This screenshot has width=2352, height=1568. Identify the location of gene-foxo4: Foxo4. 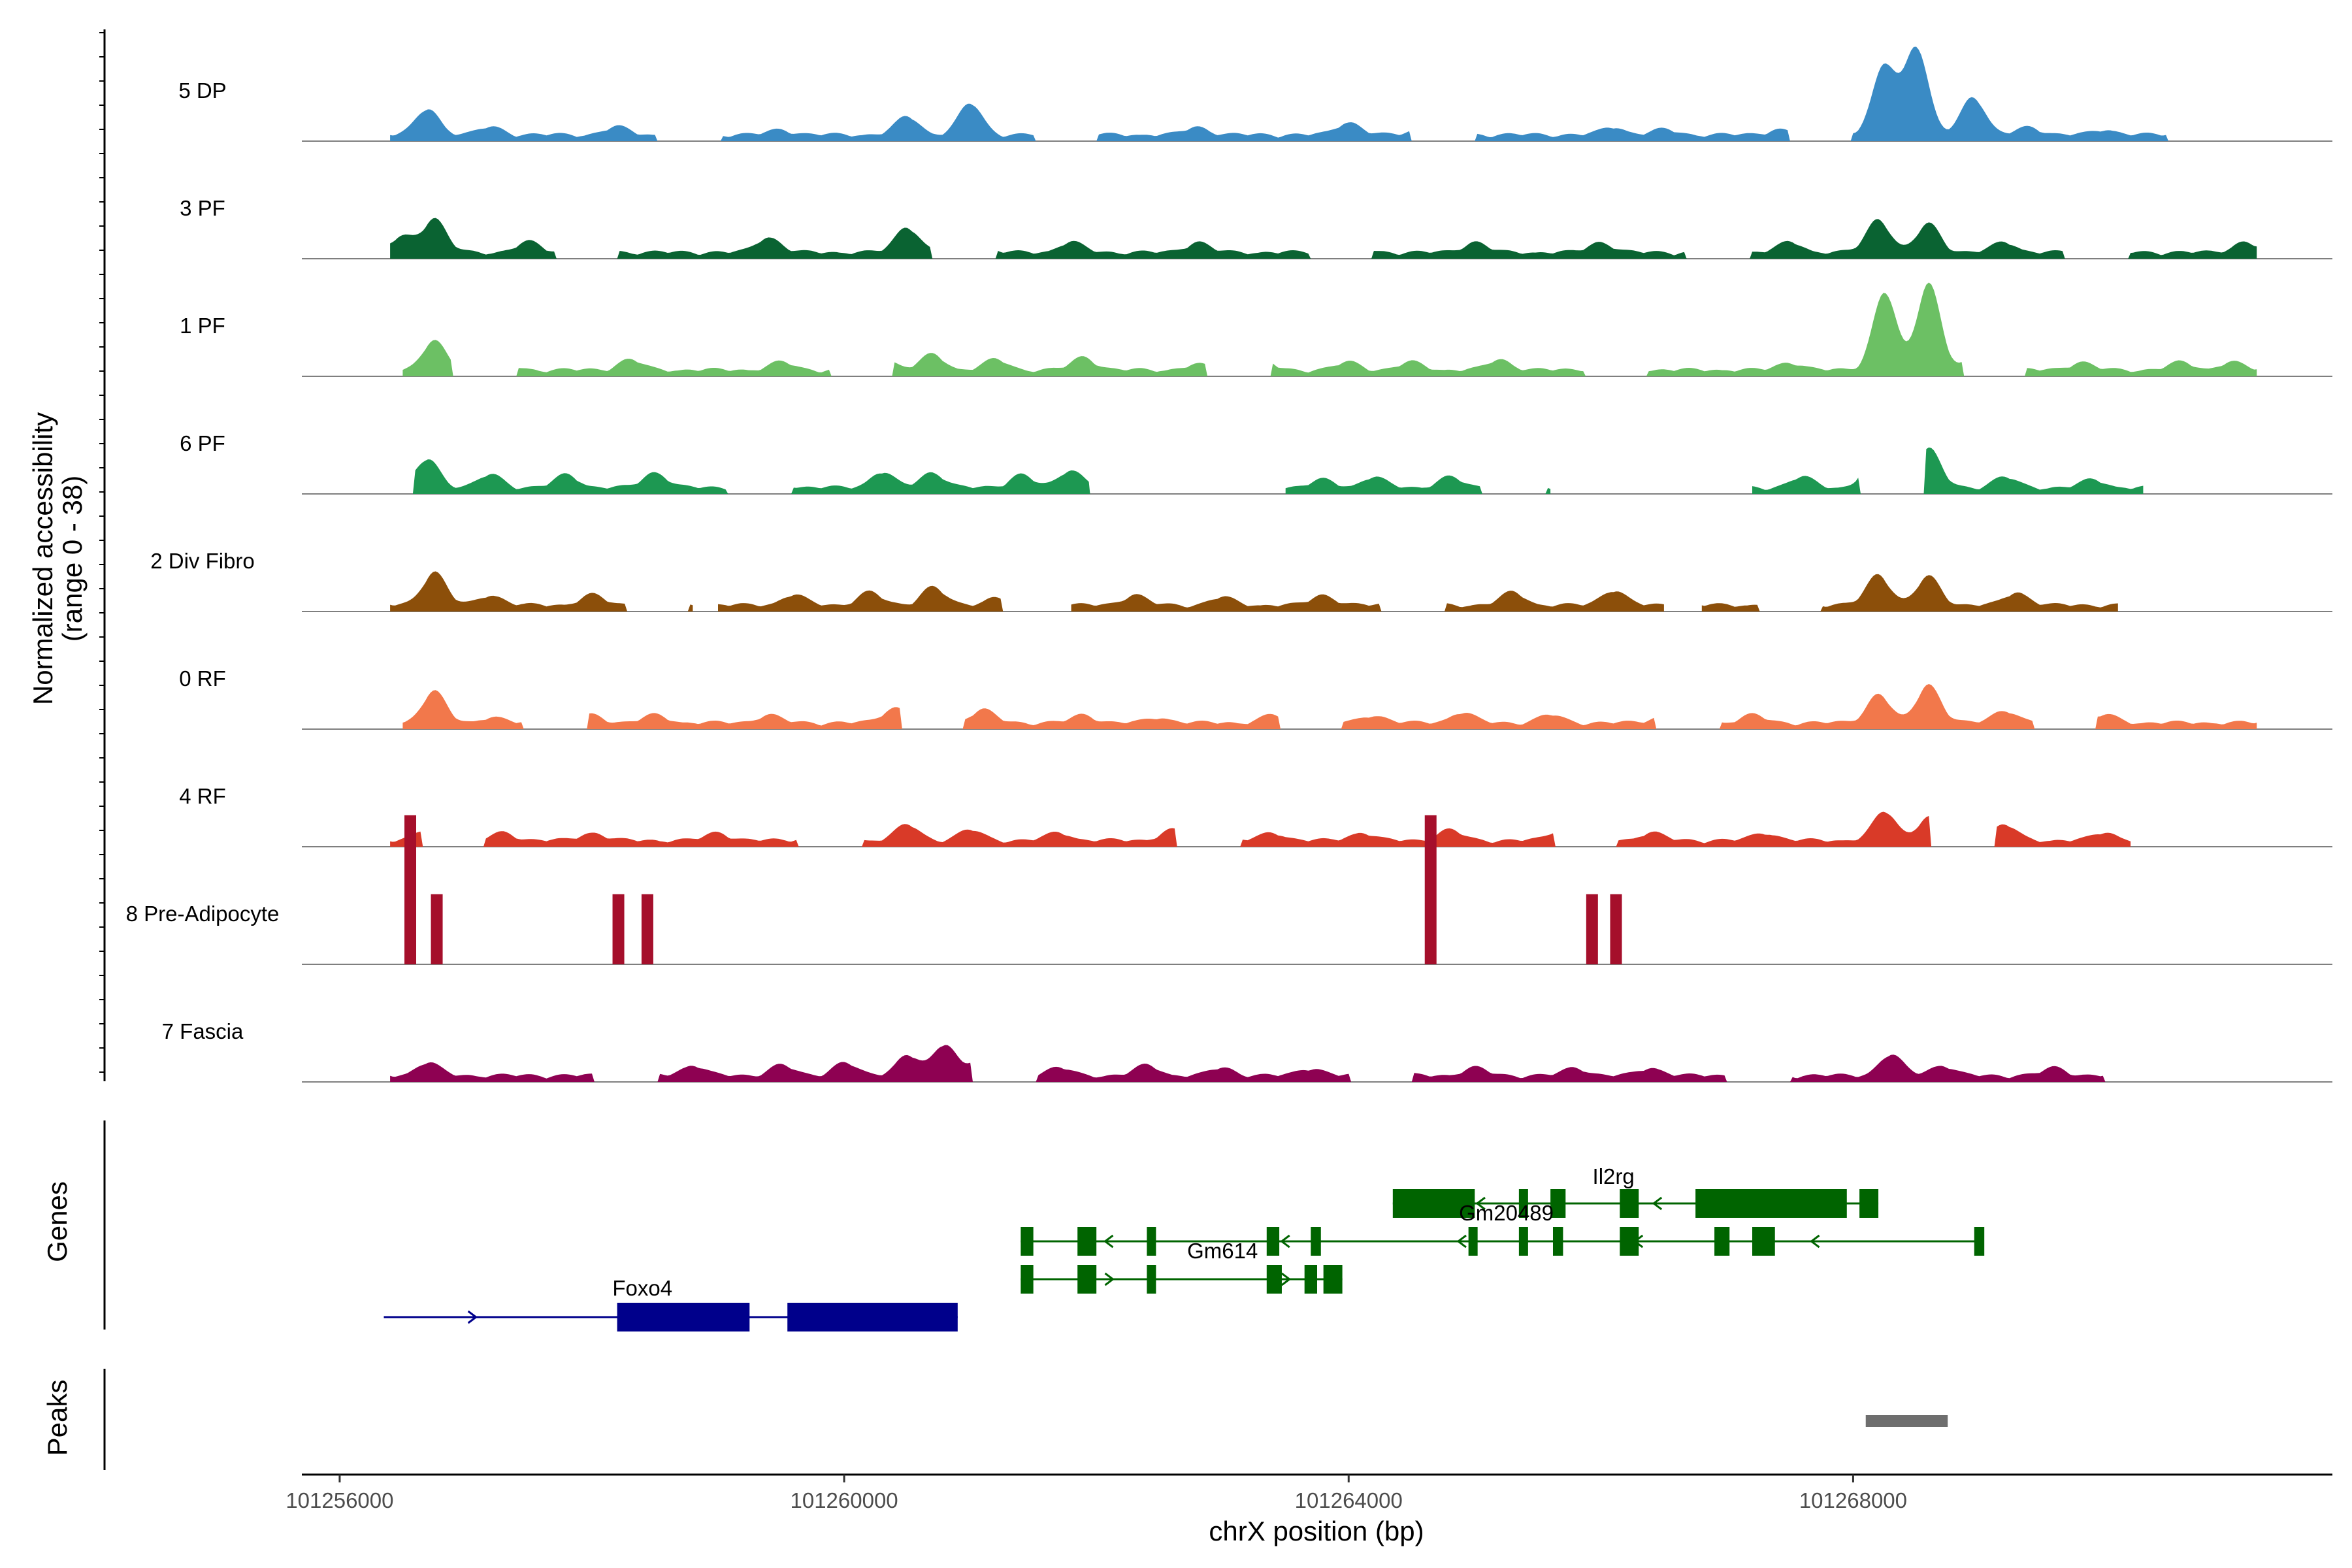
(671, 1303).